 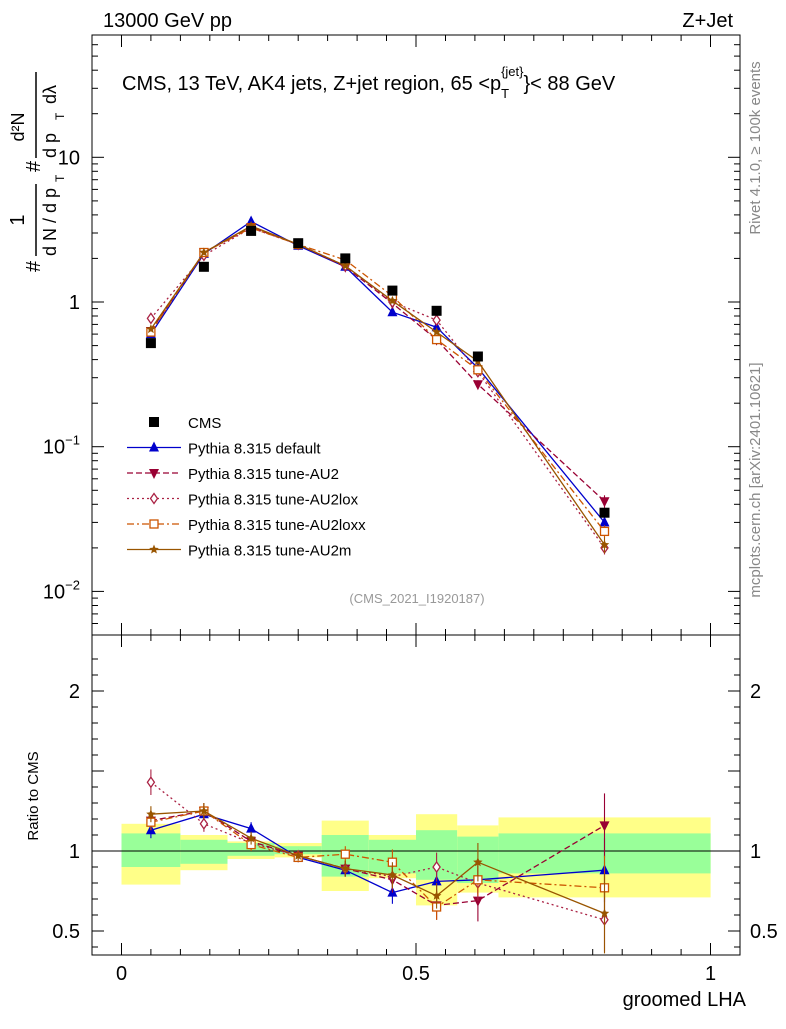 What do you see at coordinates (273, 500) in the screenshot?
I see `legend-label: Pythia 8.315 tune-AU2lox` at bounding box center [273, 500].